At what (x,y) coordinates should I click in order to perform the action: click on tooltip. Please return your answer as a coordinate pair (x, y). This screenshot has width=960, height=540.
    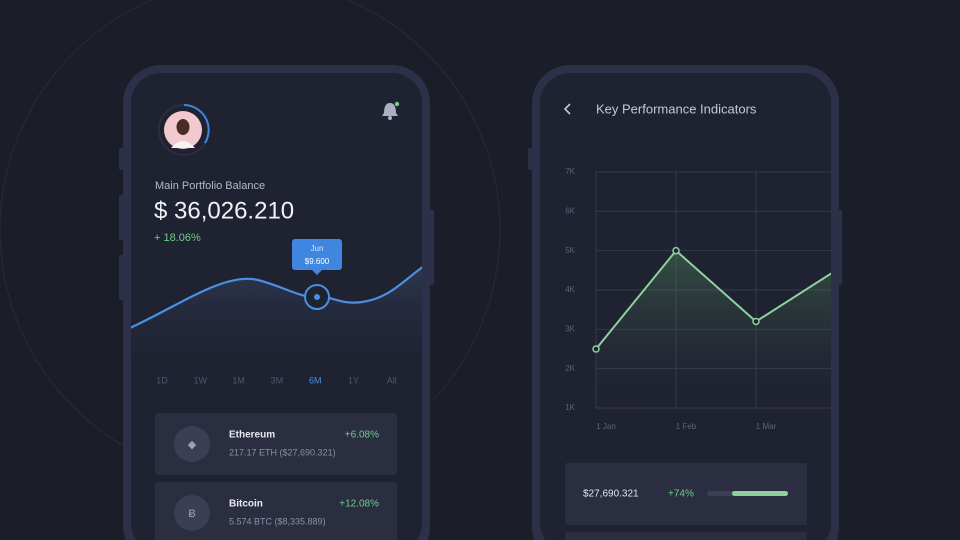
    Looking at the image, I should click on (317, 254).